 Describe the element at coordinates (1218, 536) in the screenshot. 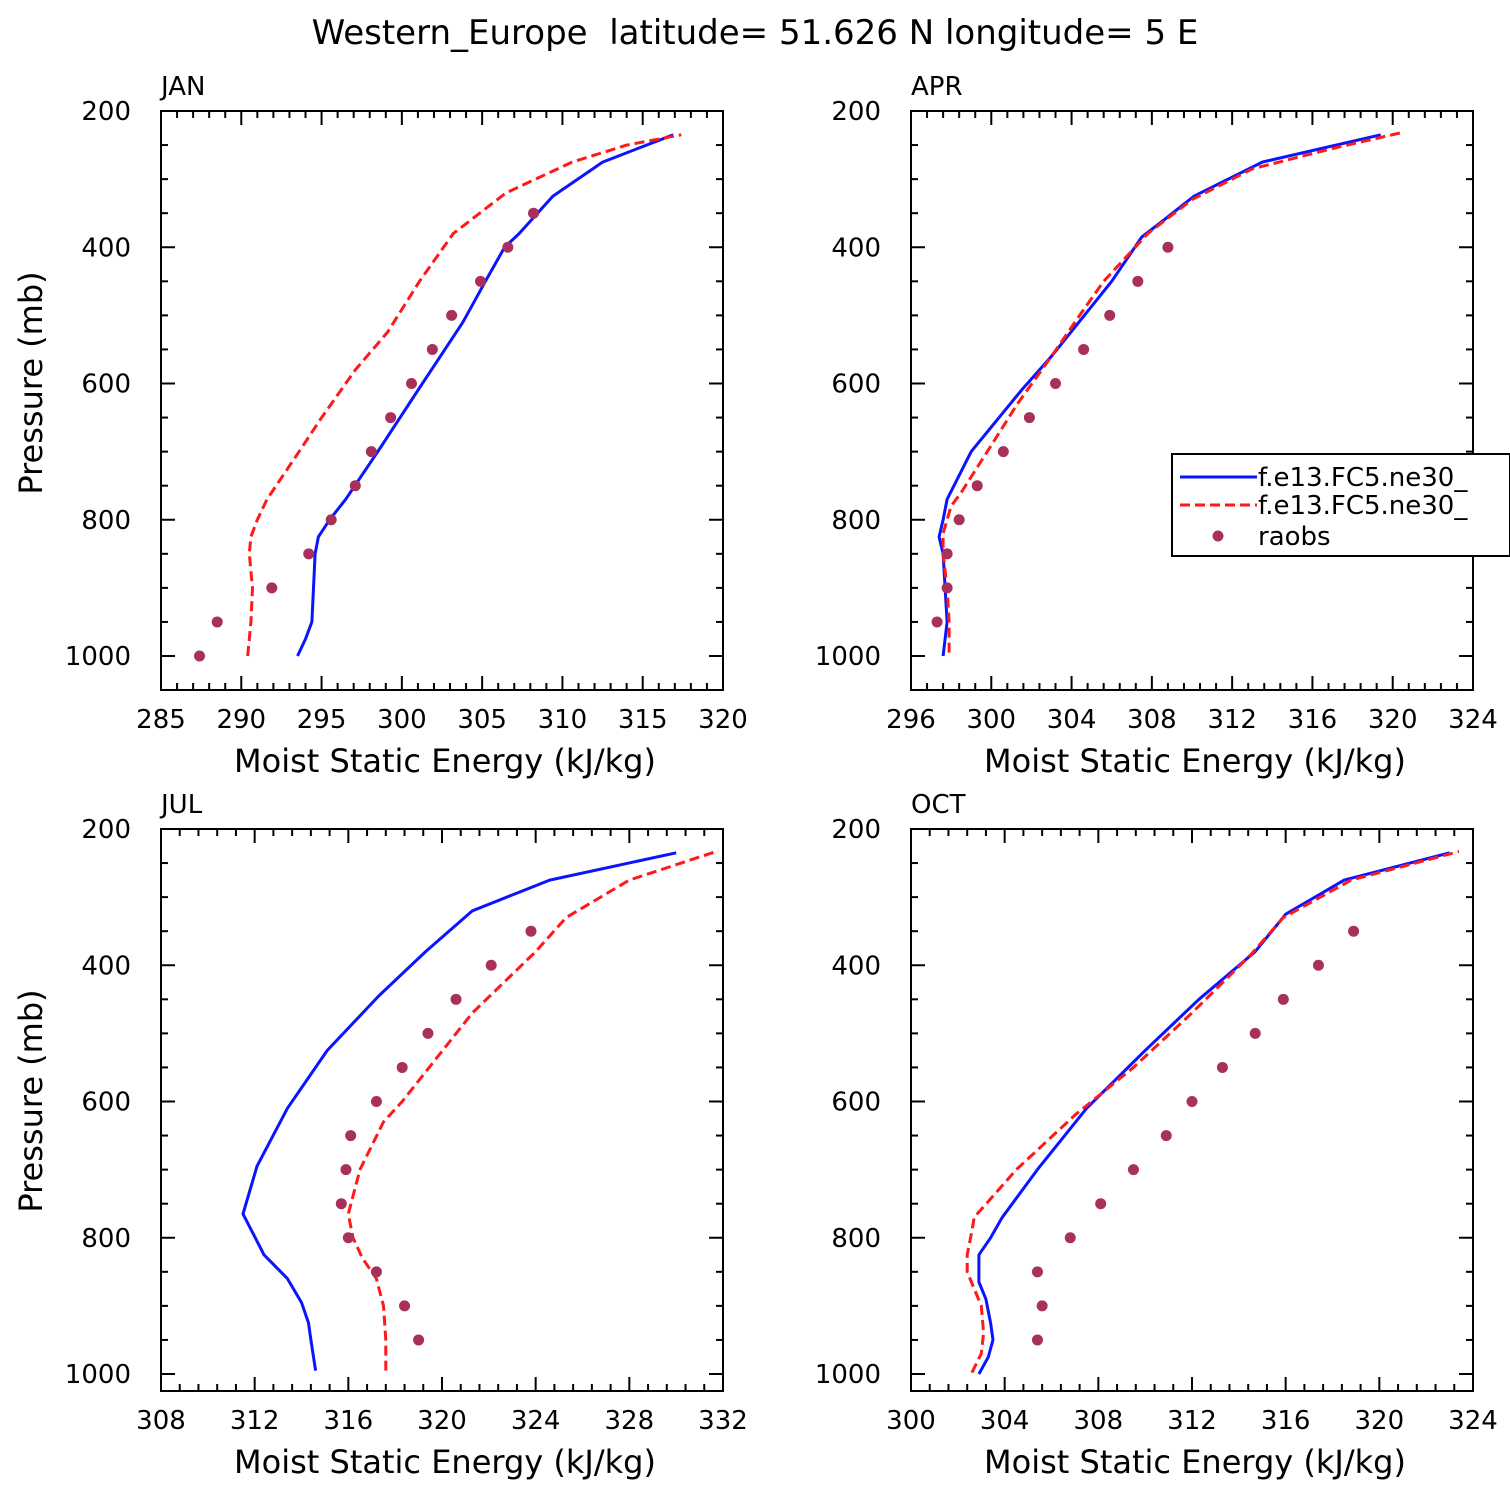

I see `legend-swatch-dot` at that location.